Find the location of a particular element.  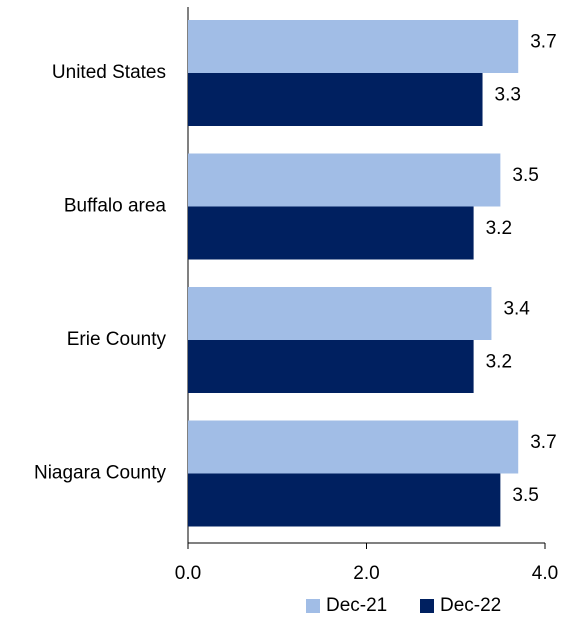

legend-label: Dec-22 is located at coordinates (470, 605).